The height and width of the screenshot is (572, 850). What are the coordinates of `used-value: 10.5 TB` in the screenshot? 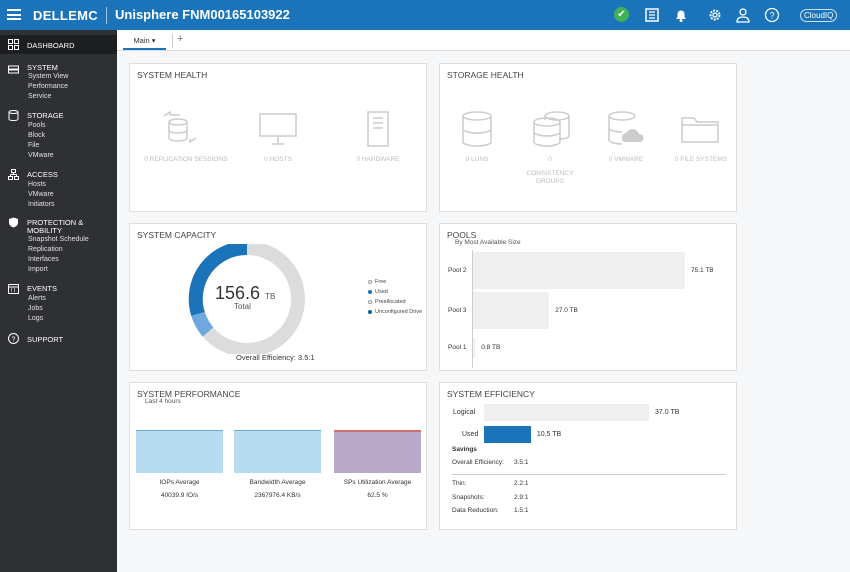 It's located at (549, 434).